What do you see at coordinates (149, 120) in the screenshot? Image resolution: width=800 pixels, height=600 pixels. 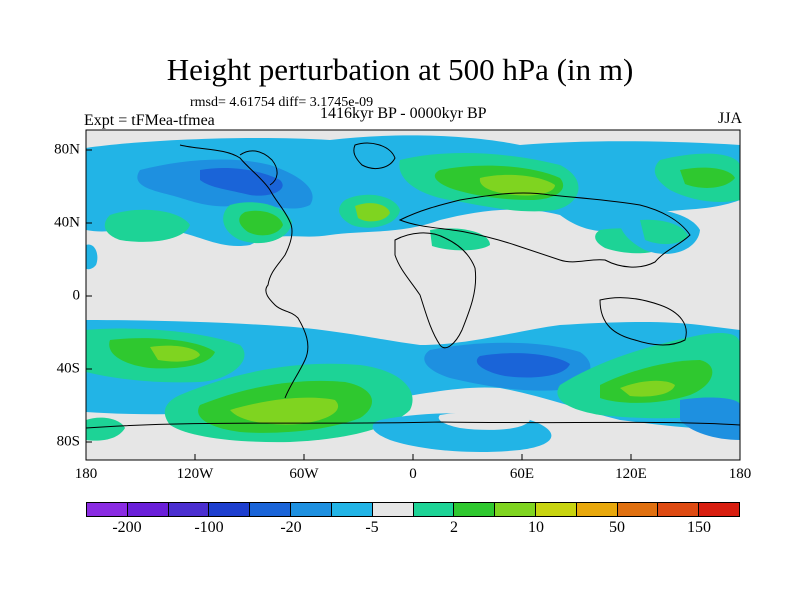 I see `experiment-label: Expt = tFMea-tfmea` at bounding box center [149, 120].